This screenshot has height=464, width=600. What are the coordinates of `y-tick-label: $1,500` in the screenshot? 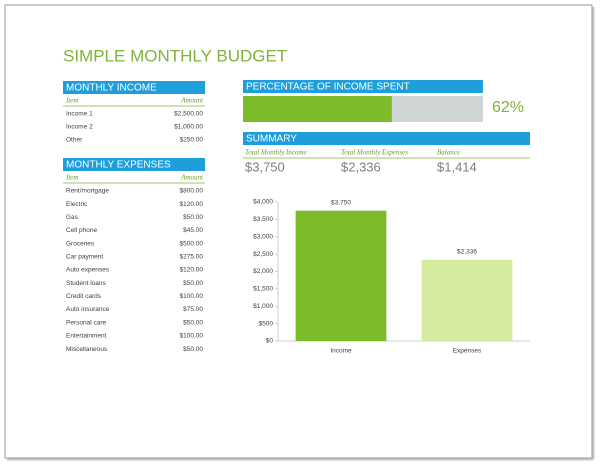 It's located at (263, 289).